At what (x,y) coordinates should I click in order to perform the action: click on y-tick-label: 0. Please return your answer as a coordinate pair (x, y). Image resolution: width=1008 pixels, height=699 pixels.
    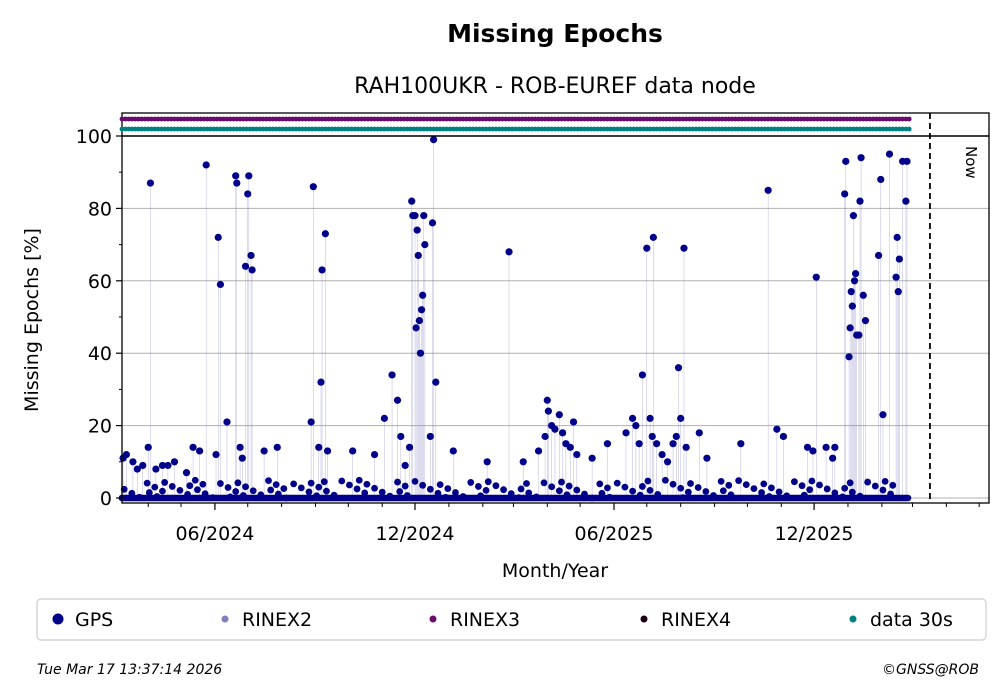
    Looking at the image, I should click on (106, 499).